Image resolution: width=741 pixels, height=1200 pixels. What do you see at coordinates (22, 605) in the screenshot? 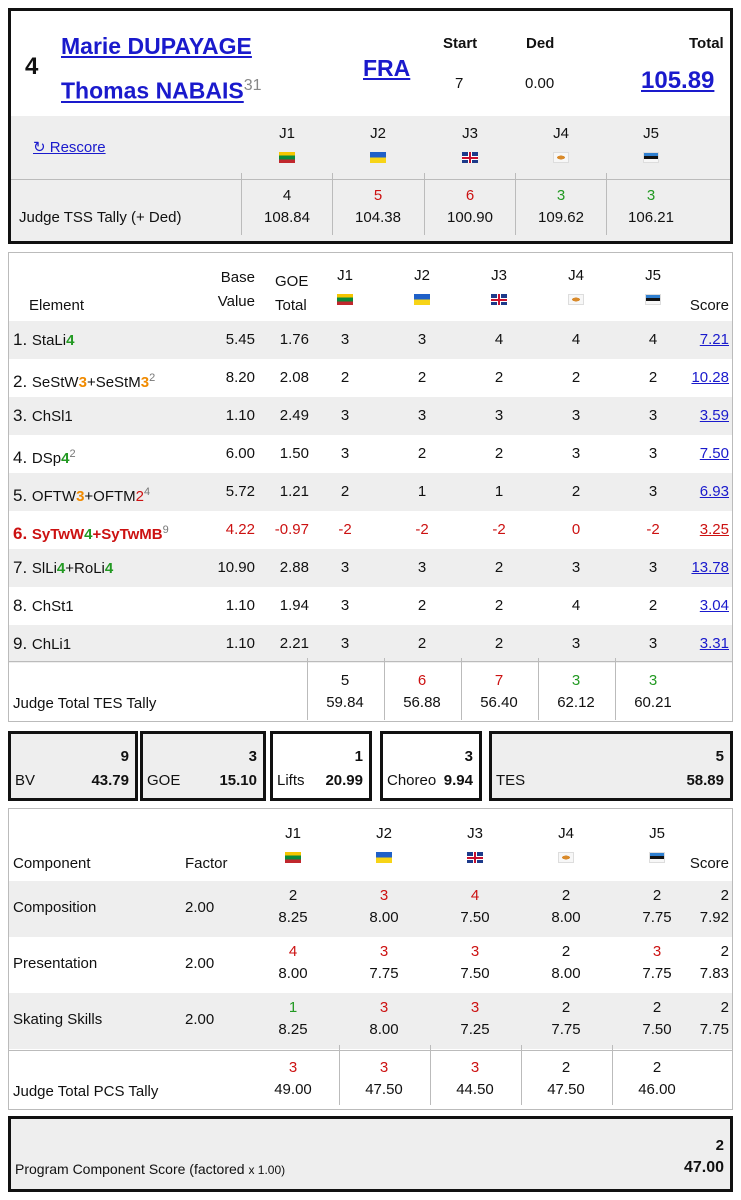
I see `element-number: 8.` at bounding box center [22, 605].